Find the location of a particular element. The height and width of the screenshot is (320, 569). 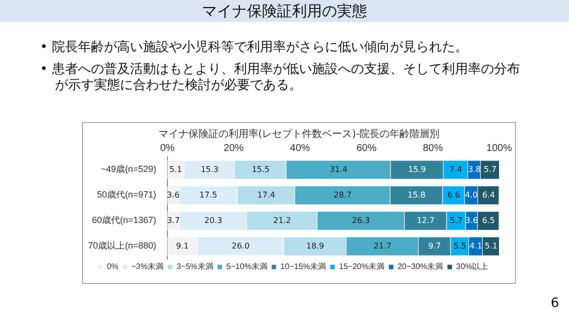

x-tick-label: 20% is located at coordinates (234, 148).